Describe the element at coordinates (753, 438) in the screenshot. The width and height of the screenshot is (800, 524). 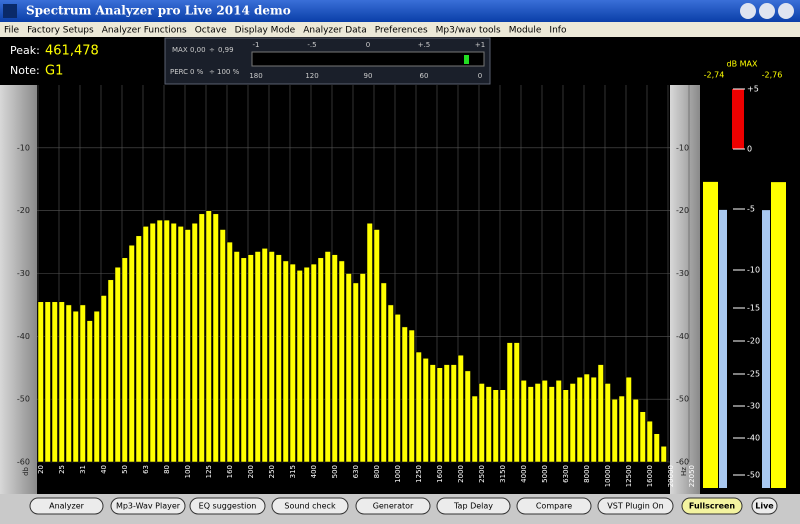
I see `meter-tick-label: -40` at that location.